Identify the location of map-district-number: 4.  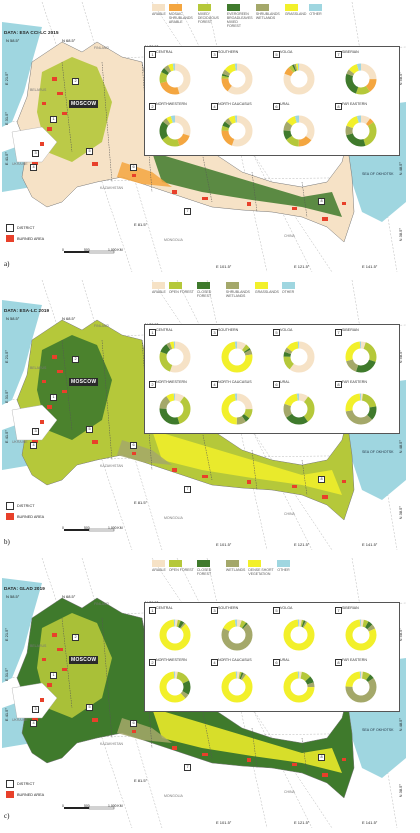
(33, 723).